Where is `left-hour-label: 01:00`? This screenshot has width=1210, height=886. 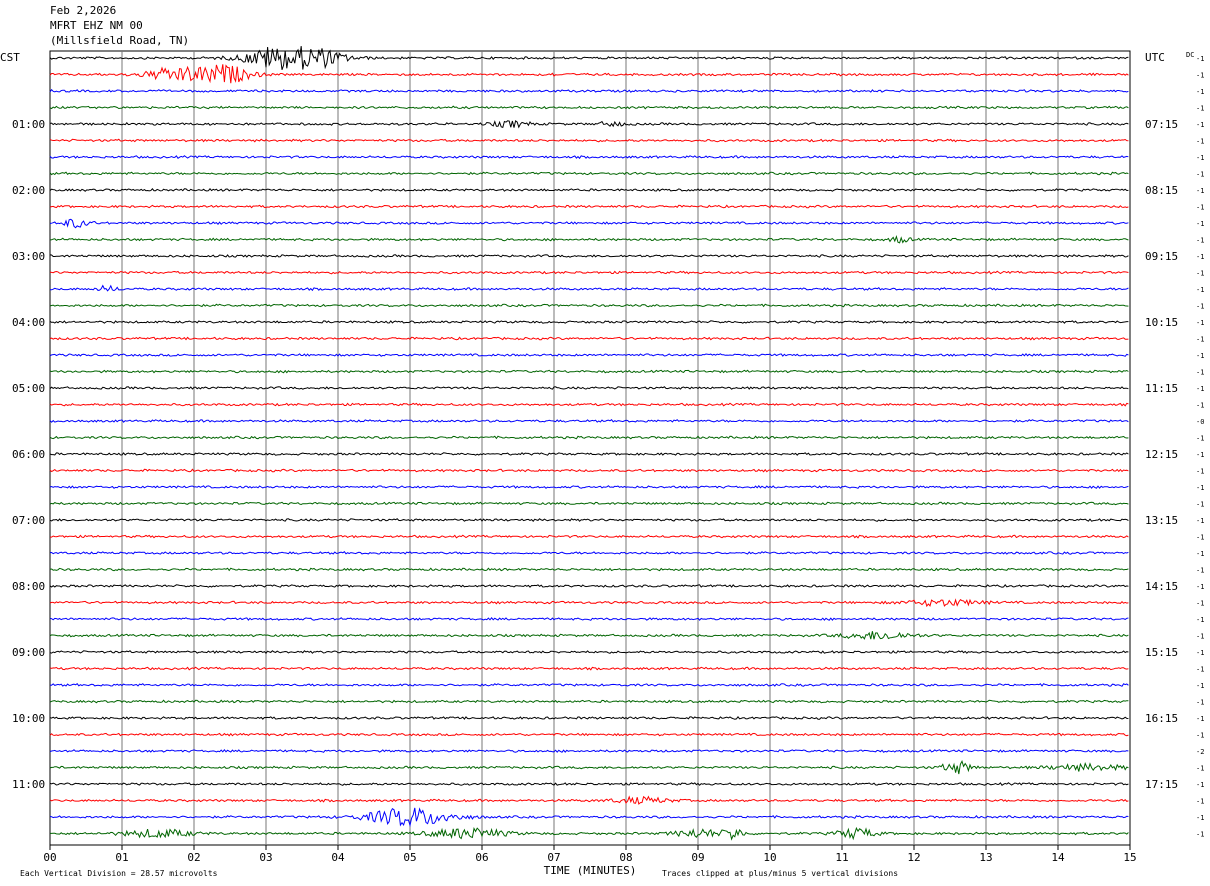
left-hour-label: 01:00 is located at coordinates (28, 124).